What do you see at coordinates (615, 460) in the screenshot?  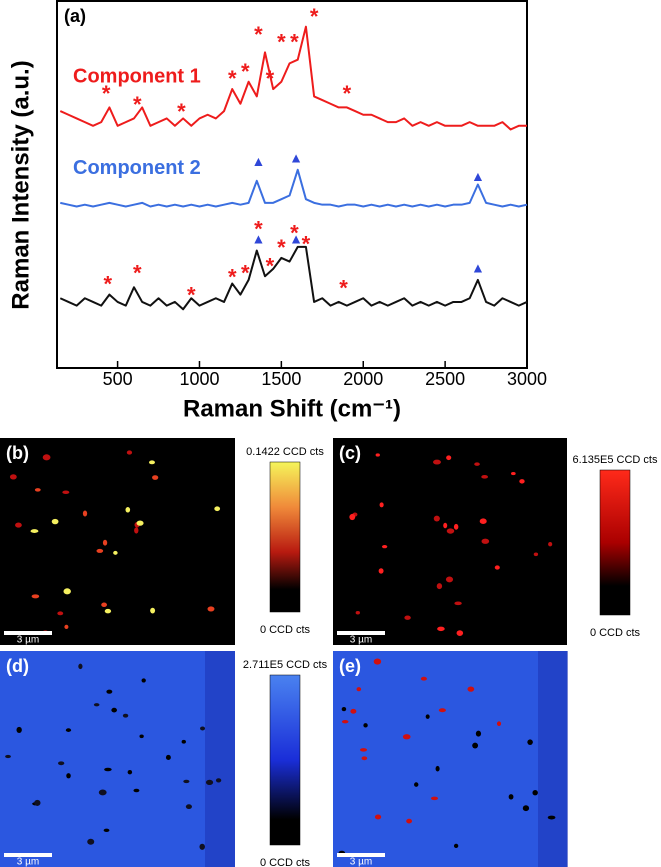 I see `colorbar-max: 6.135E5 CCD cts` at bounding box center [615, 460].